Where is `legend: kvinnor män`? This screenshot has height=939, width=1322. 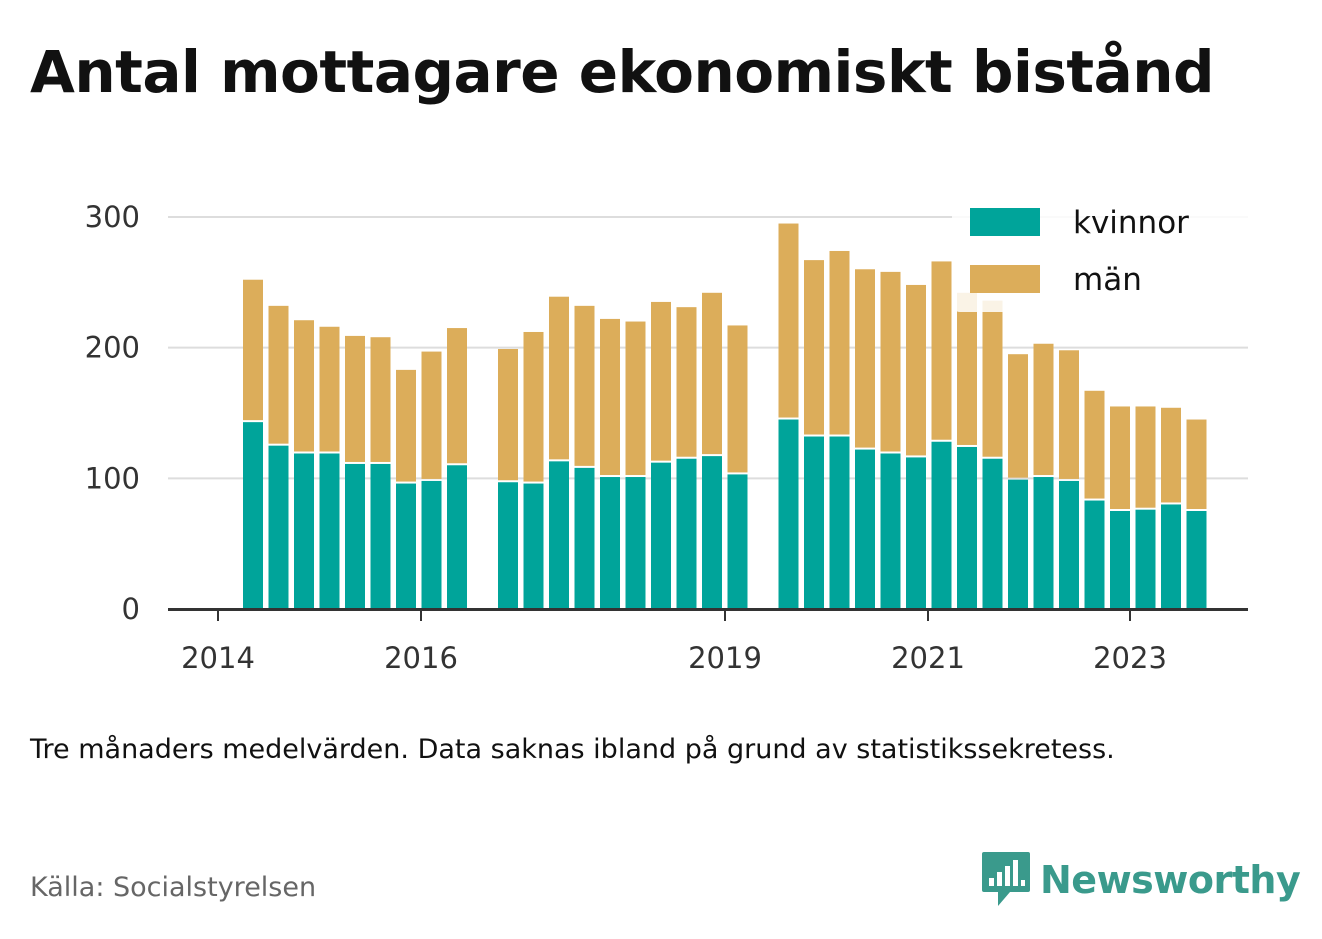
legend: kvinnor män is located at coordinates (1104, 251).